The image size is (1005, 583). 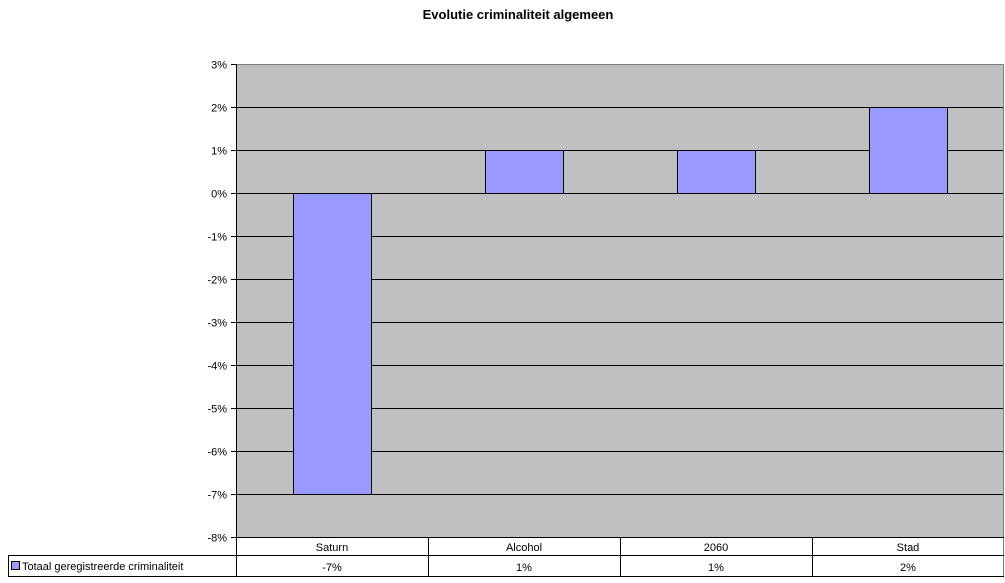 What do you see at coordinates (518, 14) in the screenshot?
I see `chart-title: Evolutie criminaliteit algemeen` at bounding box center [518, 14].